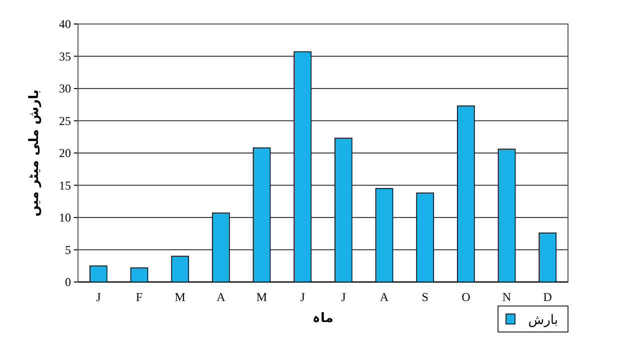 Image resolution: width=618 pixels, height=356 pixels. I want to click on legend-label: بارش, so click(543, 320).